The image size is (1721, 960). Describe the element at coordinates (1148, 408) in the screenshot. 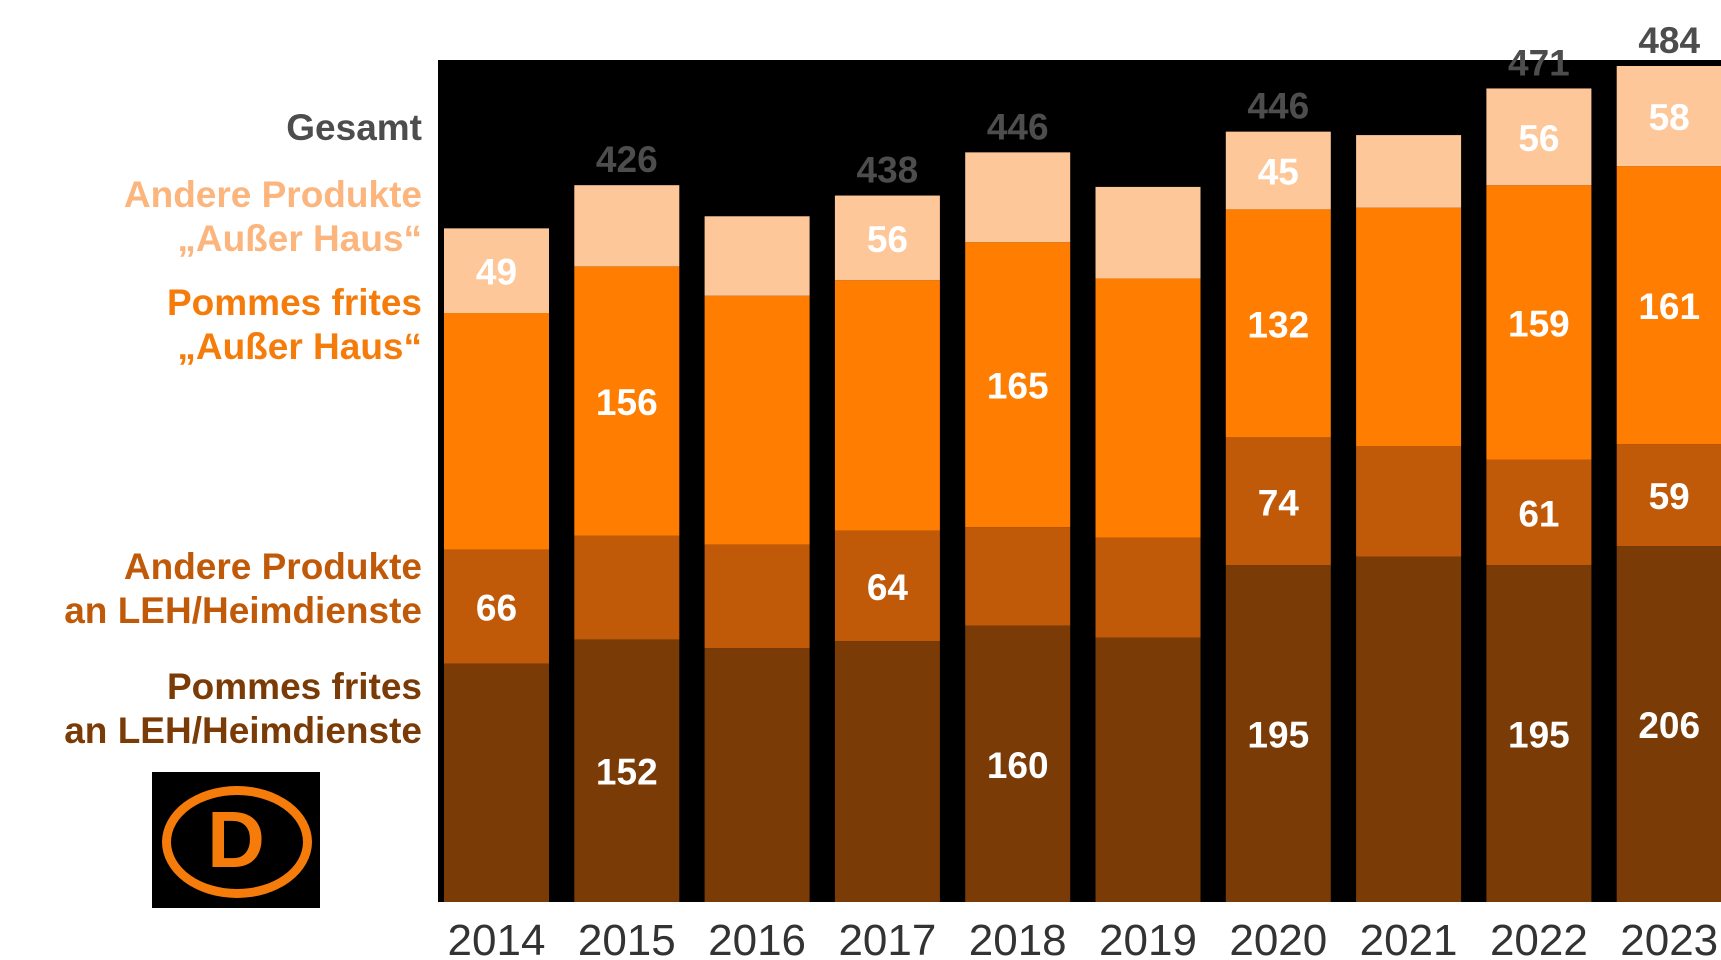

I see `bar-segment-2019-s3` at that location.